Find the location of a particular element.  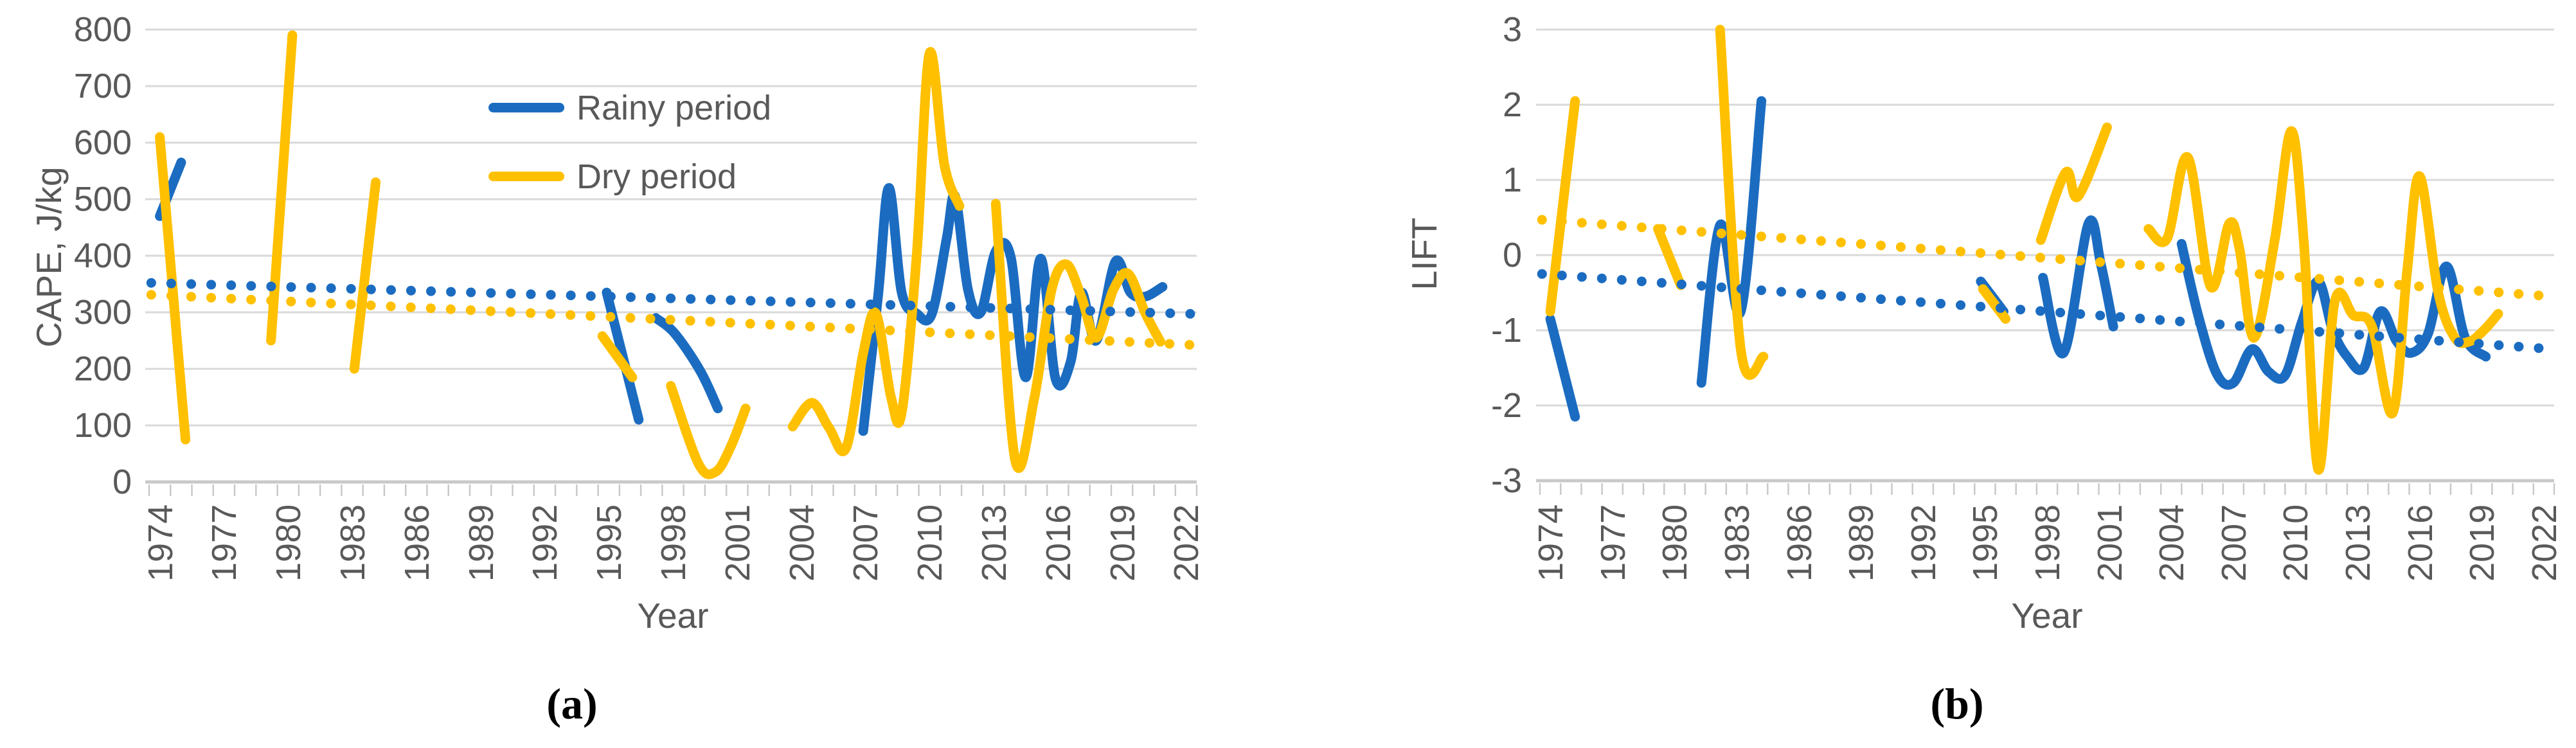

y-tick-label: 2 is located at coordinates (1512, 105).